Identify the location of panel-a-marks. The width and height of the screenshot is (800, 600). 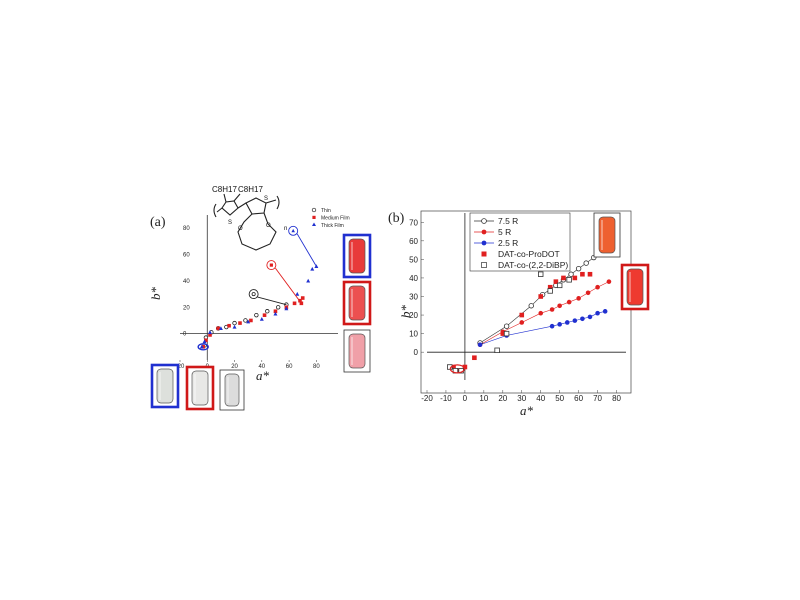
(258, 288).